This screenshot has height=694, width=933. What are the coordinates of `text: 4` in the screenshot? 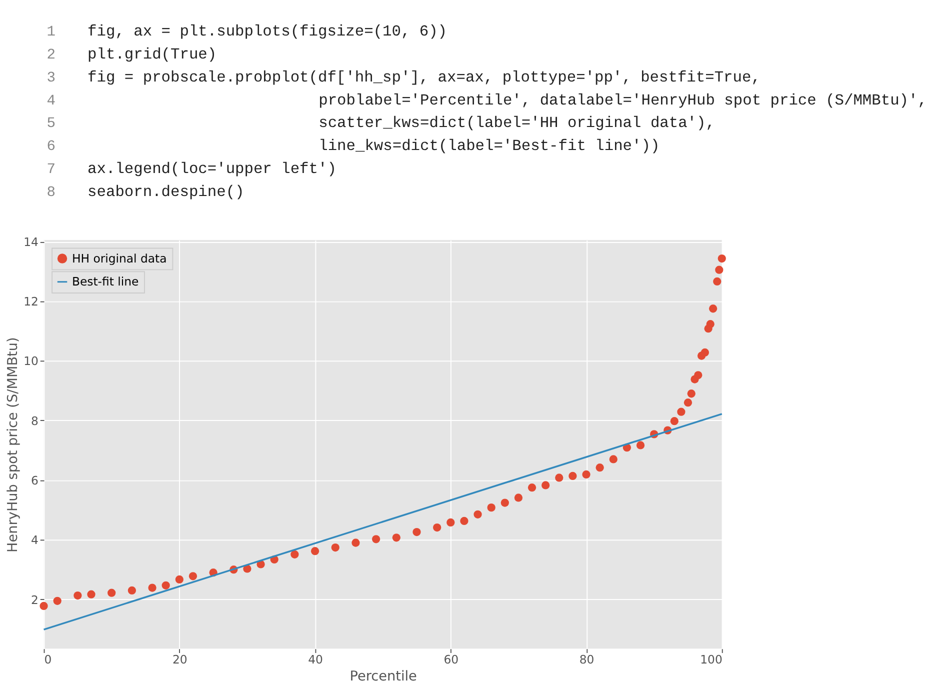 It's located at (51, 101).